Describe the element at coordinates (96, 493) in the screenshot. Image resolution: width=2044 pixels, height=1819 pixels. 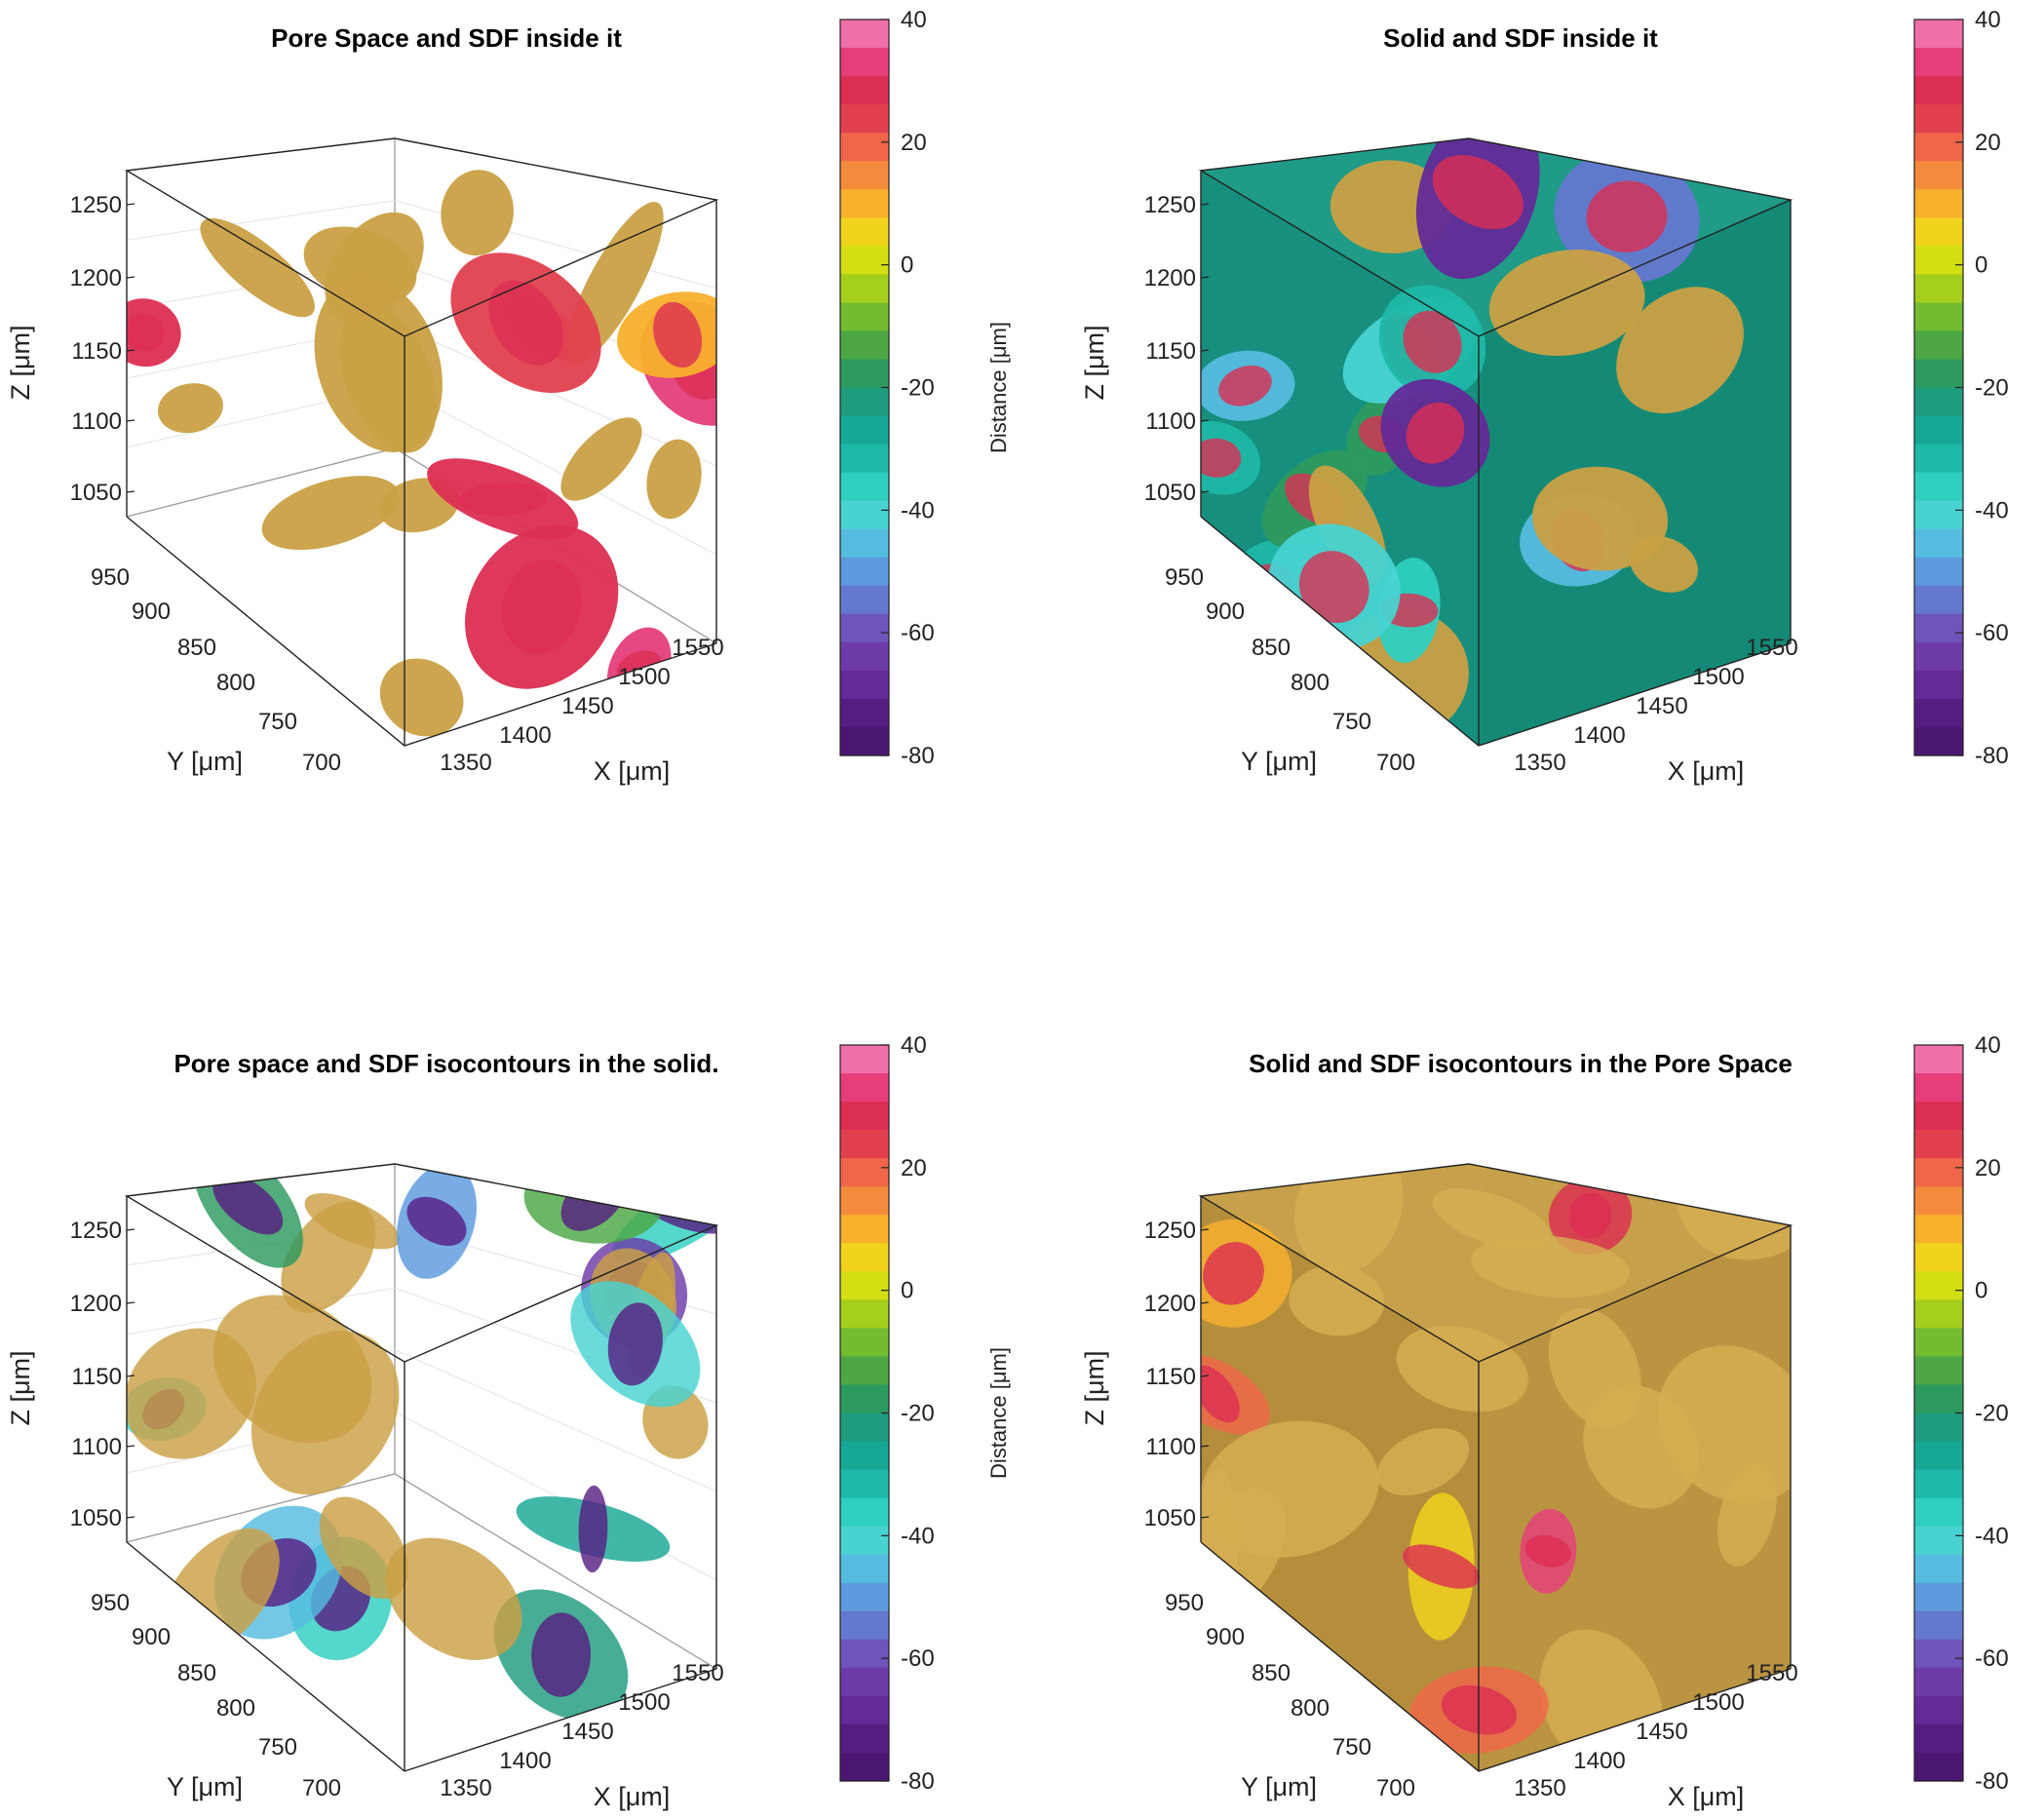
I see `z-tick-label: 1050` at that location.